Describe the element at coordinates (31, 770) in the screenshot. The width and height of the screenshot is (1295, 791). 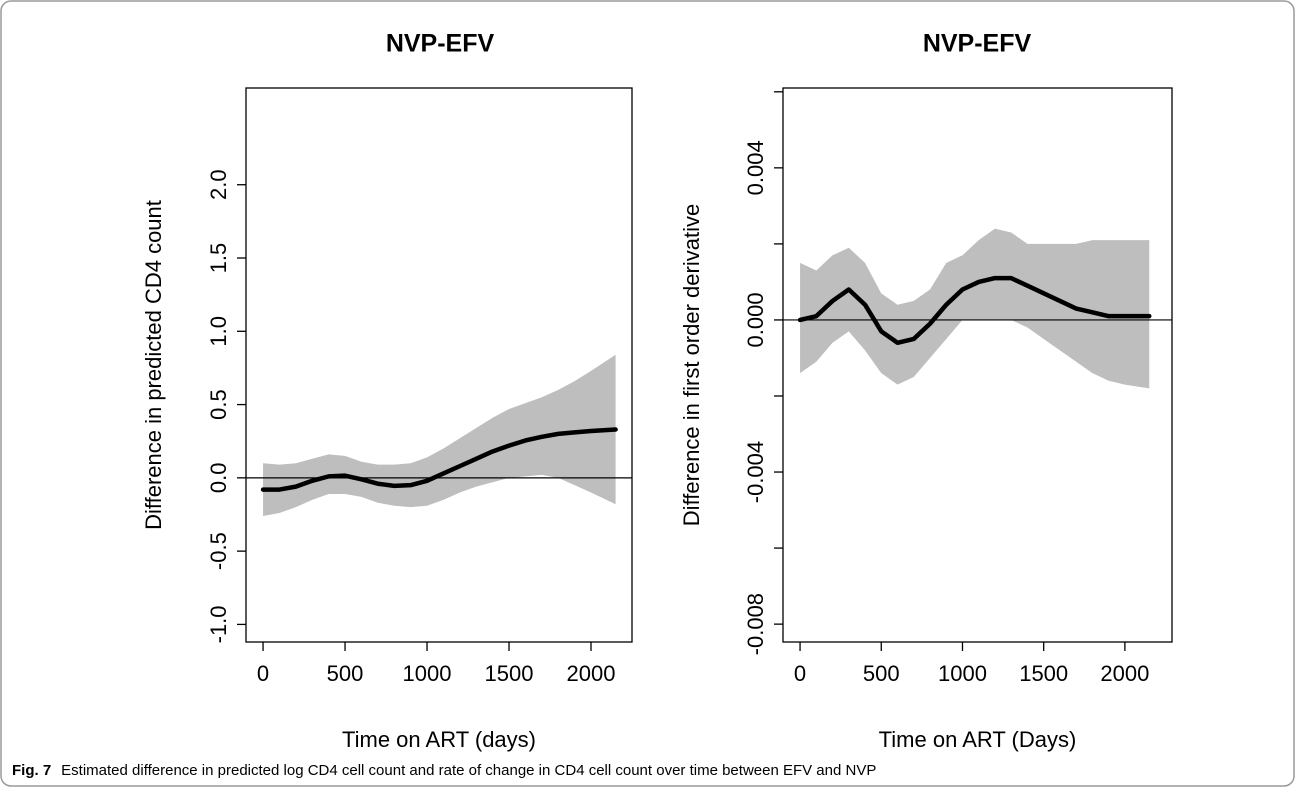
I see `caption-label: Fig. 7` at that location.